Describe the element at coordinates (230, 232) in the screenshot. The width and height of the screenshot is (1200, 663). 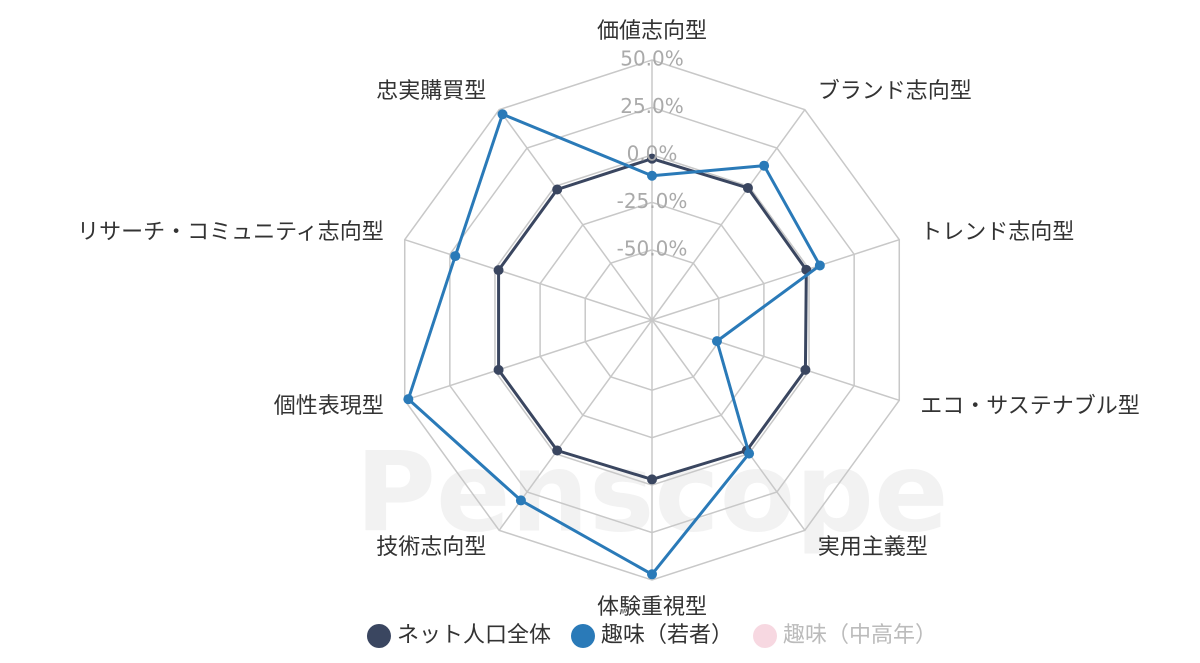
I see `axis-label: リサーチ・コミュニティ志向型` at that location.